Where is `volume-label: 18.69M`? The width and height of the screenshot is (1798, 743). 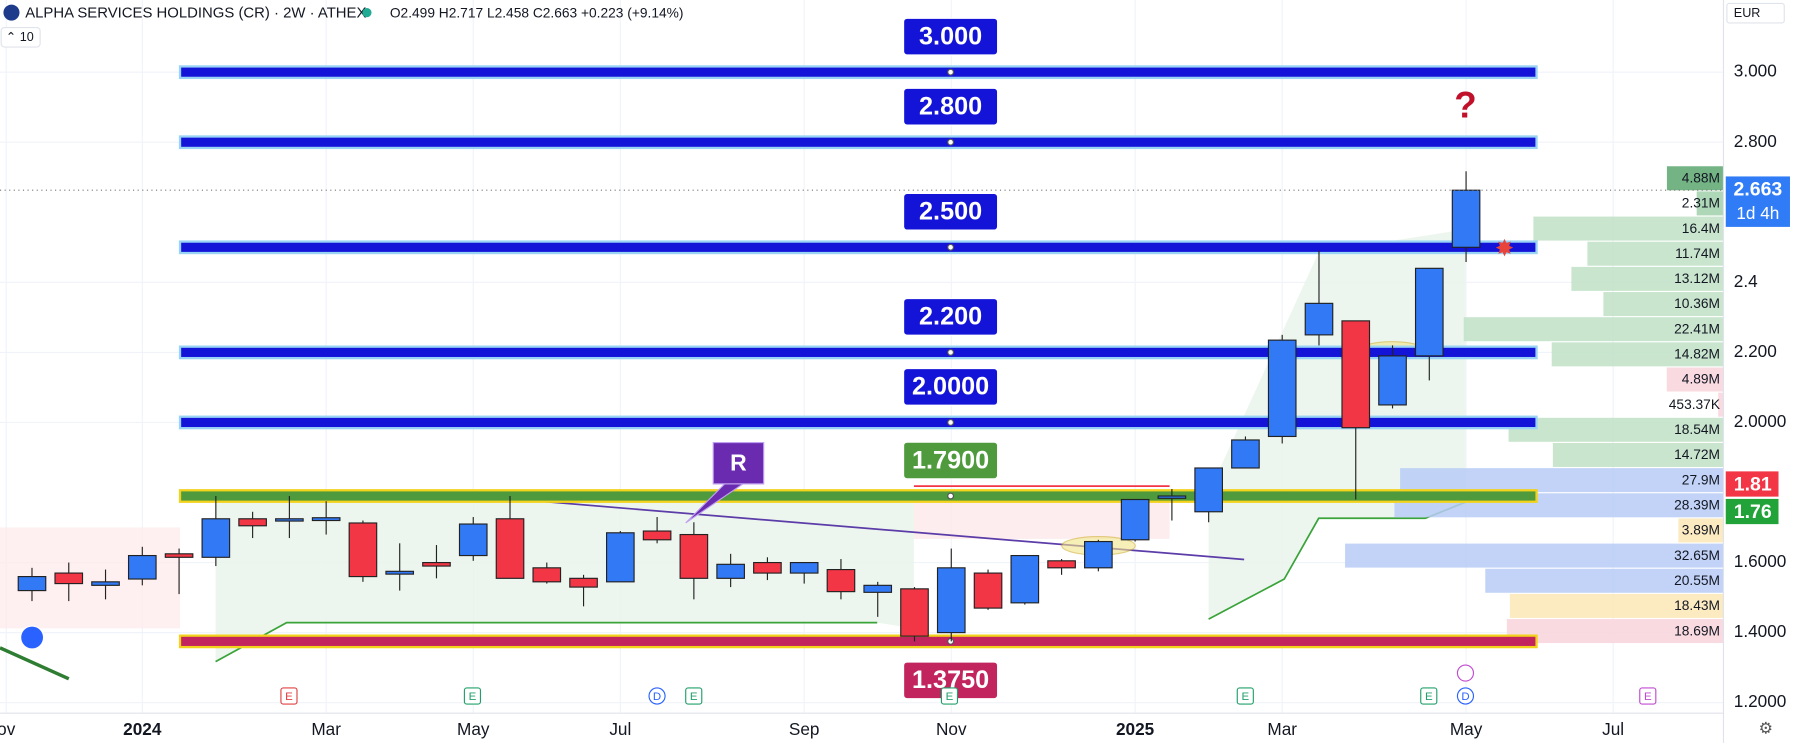 volume-label: 18.69M is located at coordinates (1697, 630).